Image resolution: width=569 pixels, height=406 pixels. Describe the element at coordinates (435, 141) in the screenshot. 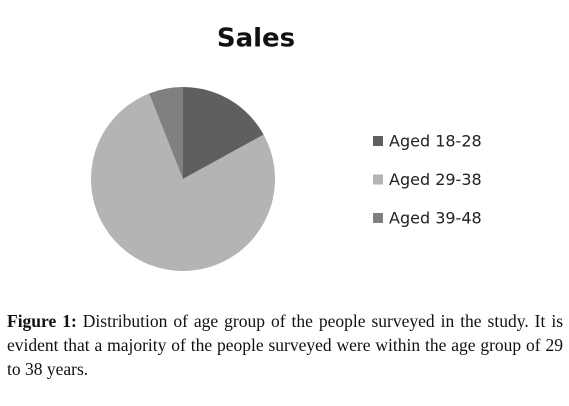

I see `legend-label: Aged 18-28` at that location.